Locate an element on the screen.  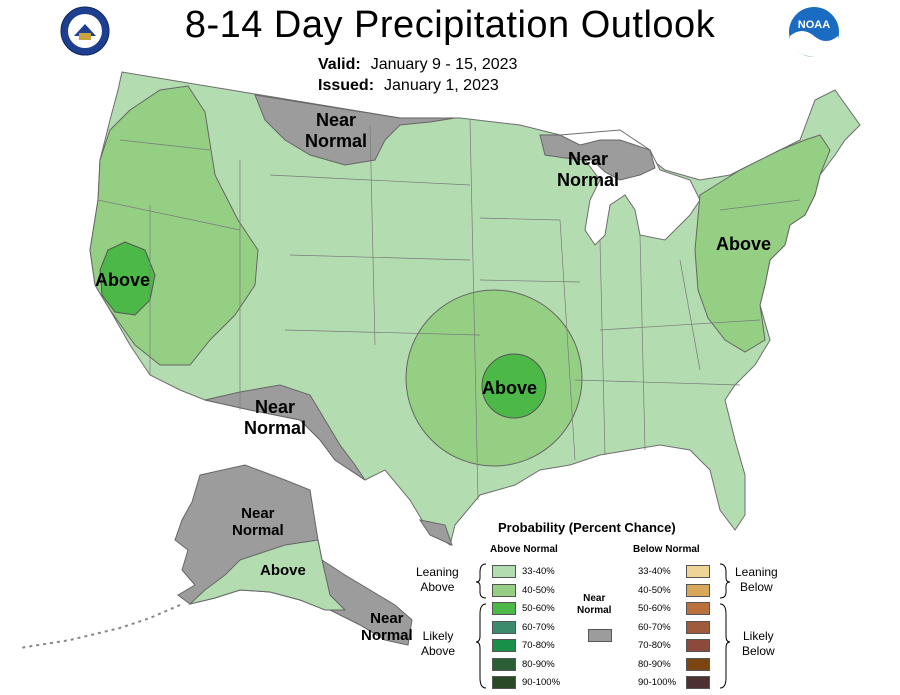
label-near-normal-alaska: Near Normal is located at coordinates (258, 522).